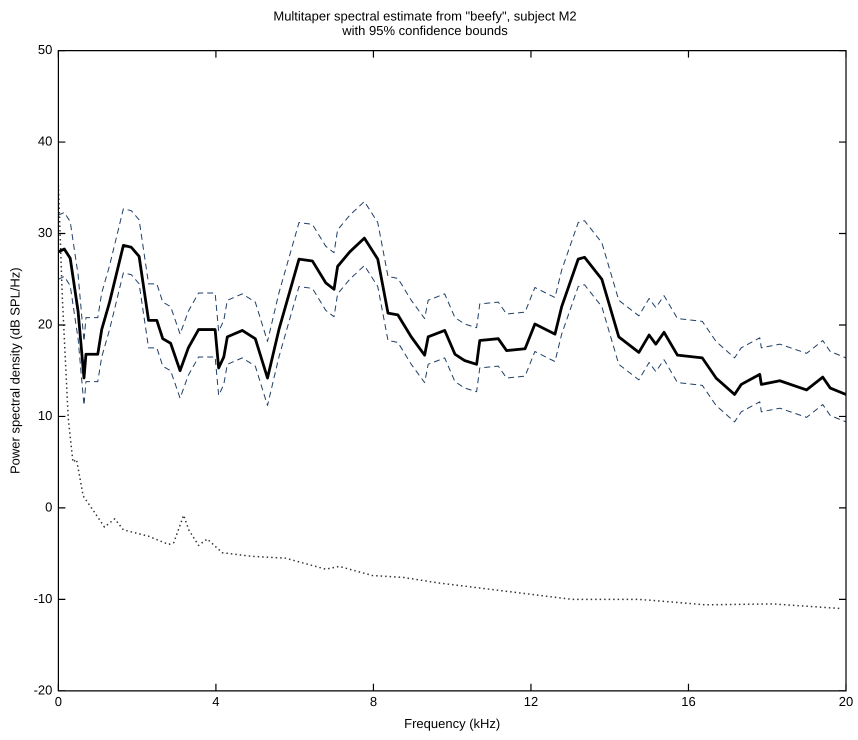 This screenshot has height=740, width=858. I want to click on y-tick-label: -20, so click(43, 690).